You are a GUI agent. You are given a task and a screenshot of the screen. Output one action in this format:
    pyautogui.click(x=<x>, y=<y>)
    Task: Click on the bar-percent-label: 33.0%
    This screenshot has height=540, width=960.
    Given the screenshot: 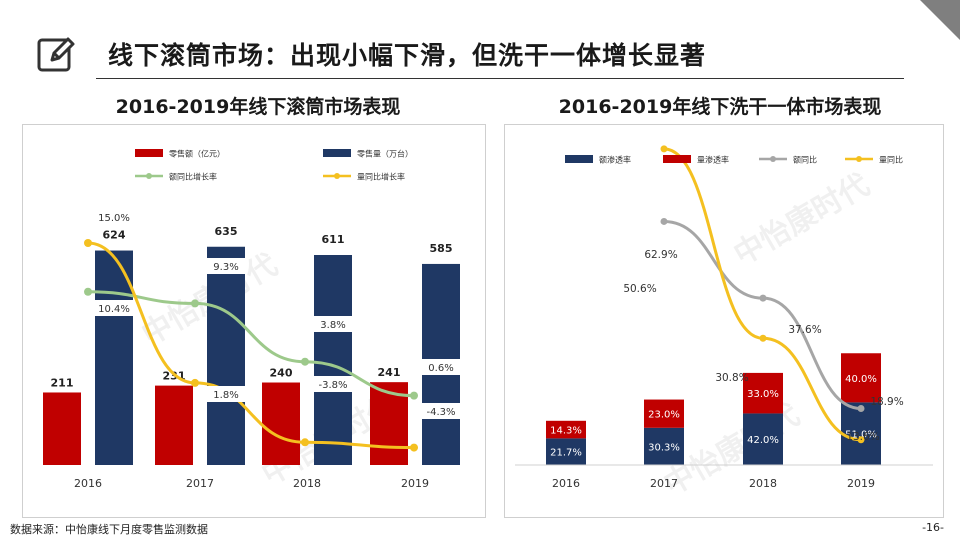 What is the action you would take?
    pyautogui.click(x=763, y=394)
    